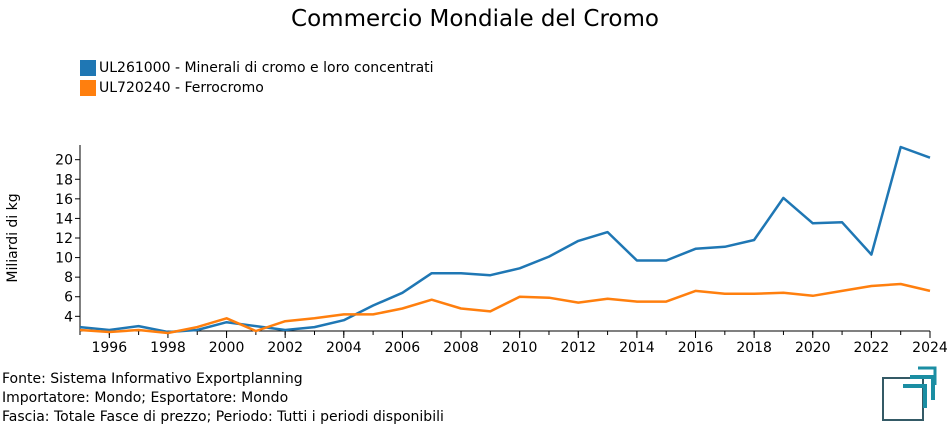 The image size is (950, 435). Describe the element at coordinates (145, 398) in the screenshot. I see `footer-importer: Importatore: Mondo; Esportatore: Mondo` at that location.